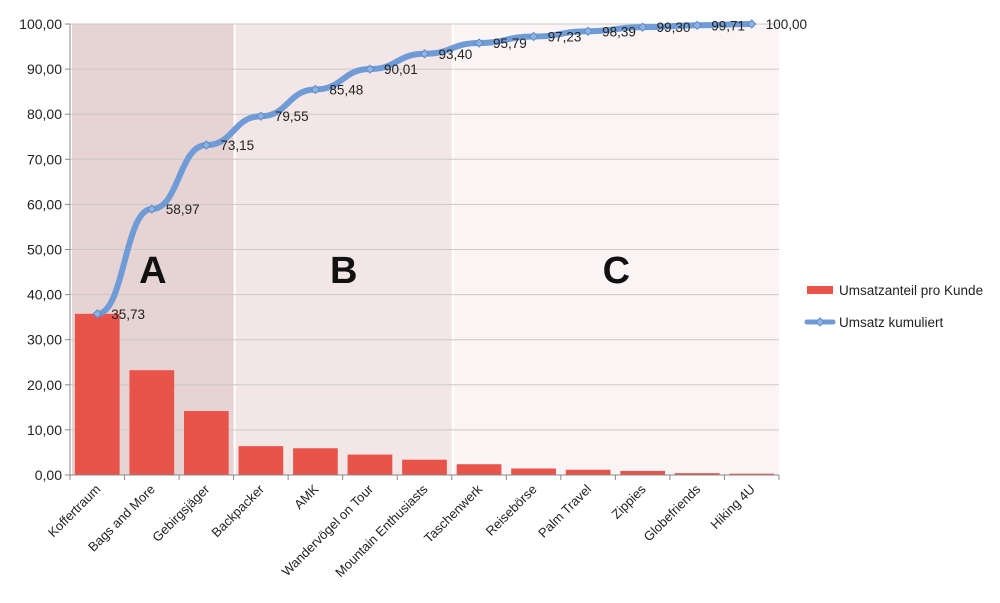 The width and height of the screenshot is (1000, 603). Describe the element at coordinates (820, 322) in the screenshot. I see `legend-line-marker` at that location.